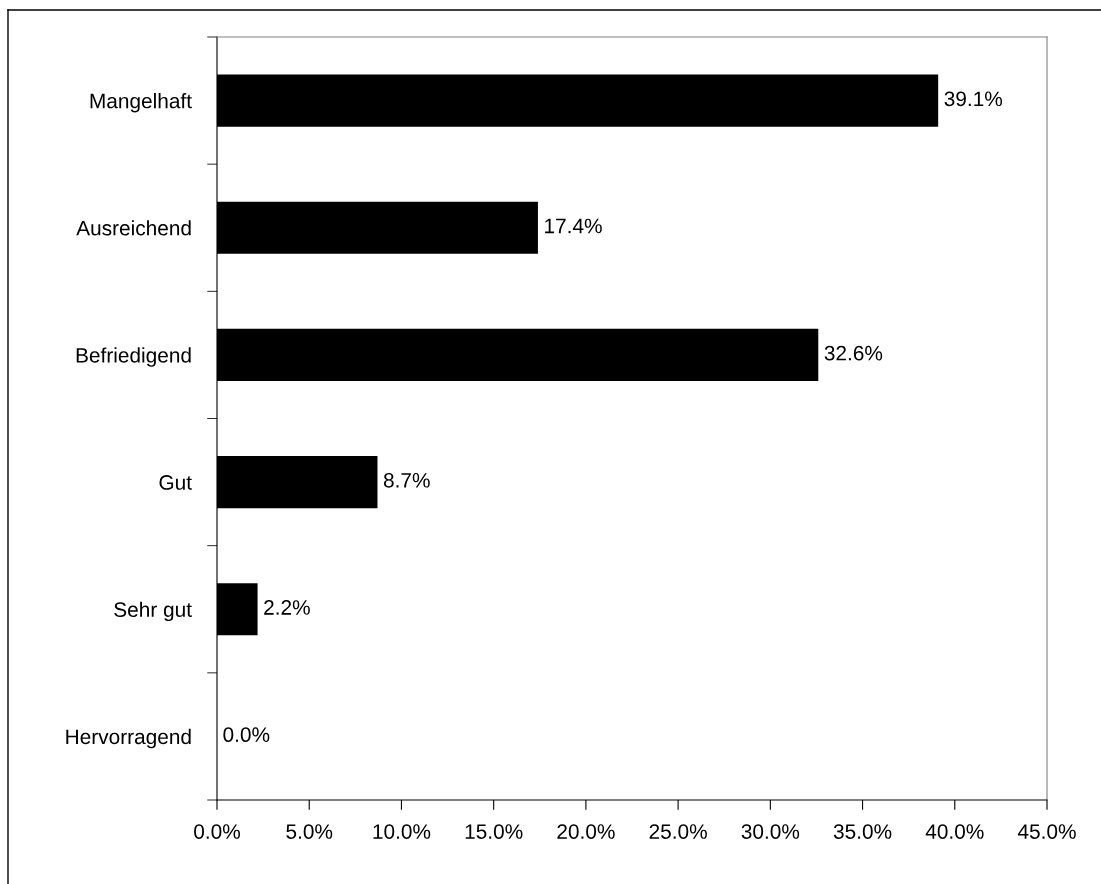 This screenshot has height=884, width=1101. Describe the element at coordinates (494, 831) in the screenshot. I see `x-tick-label: 15.0%` at that location.